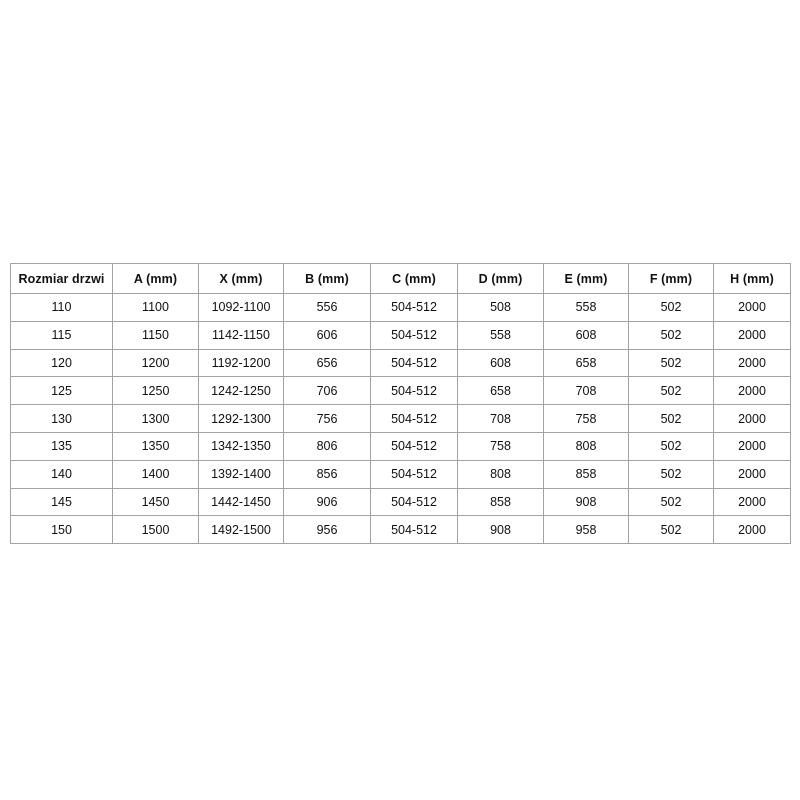 Image resolution: width=800 pixels, height=800 pixels. Describe the element at coordinates (586, 363) in the screenshot. I see `cell-e: 658` at that location.